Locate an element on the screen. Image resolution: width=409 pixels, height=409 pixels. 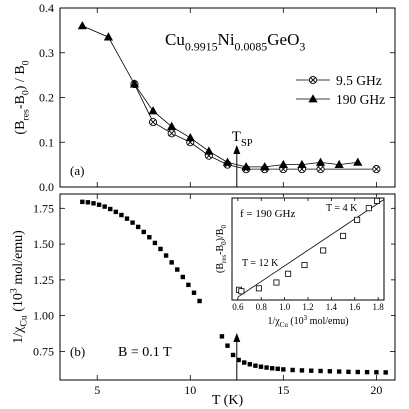
y-tick-label: 0.0 is located at coordinates (46, 187).